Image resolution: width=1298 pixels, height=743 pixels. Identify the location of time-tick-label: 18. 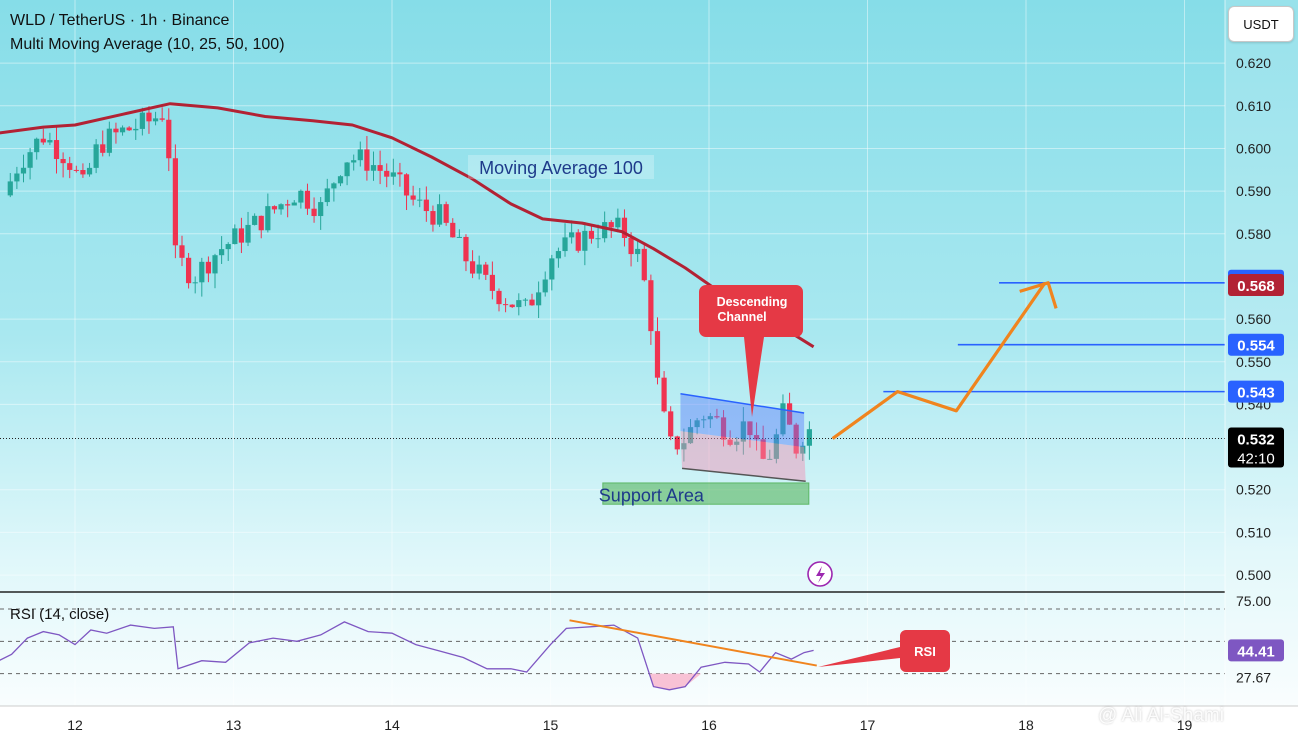
(1026, 725).